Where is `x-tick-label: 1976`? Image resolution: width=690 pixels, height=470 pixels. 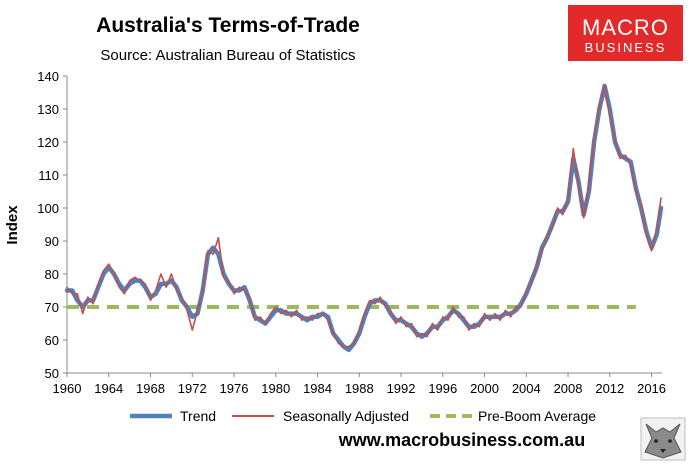 x-tick-label: 1976 is located at coordinates (234, 388).